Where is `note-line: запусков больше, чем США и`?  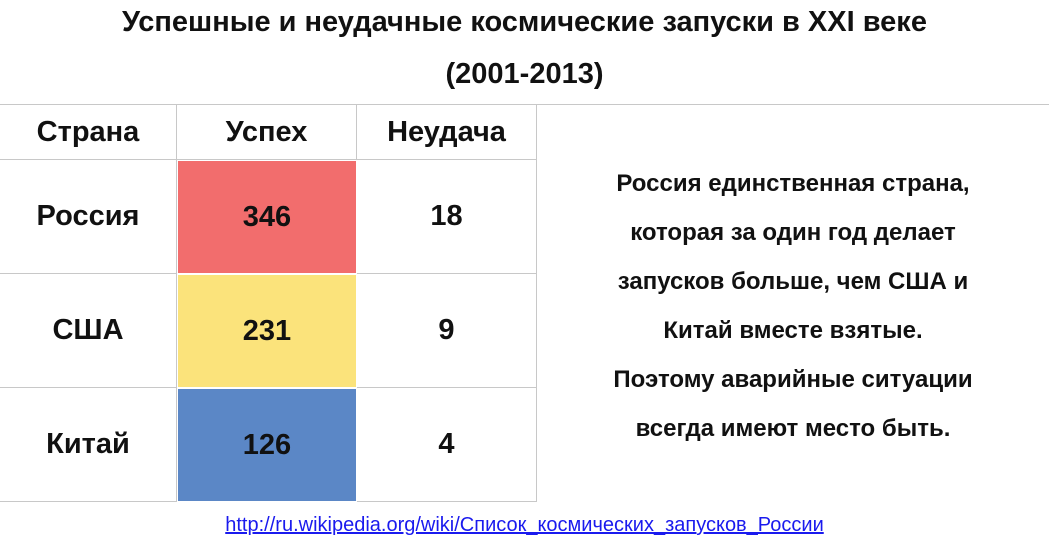
note-line: запусков больше, чем США и is located at coordinates (793, 281).